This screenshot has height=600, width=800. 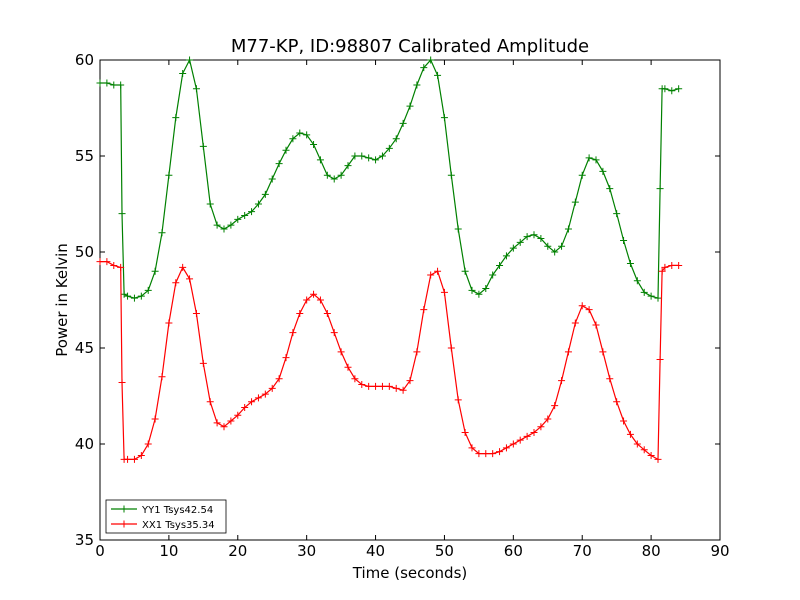 What do you see at coordinates (410, 46) in the screenshot?
I see `chart-title: M77-KP, ID:98807 Calibrated Amplitude` at bounding box center [410, 46].